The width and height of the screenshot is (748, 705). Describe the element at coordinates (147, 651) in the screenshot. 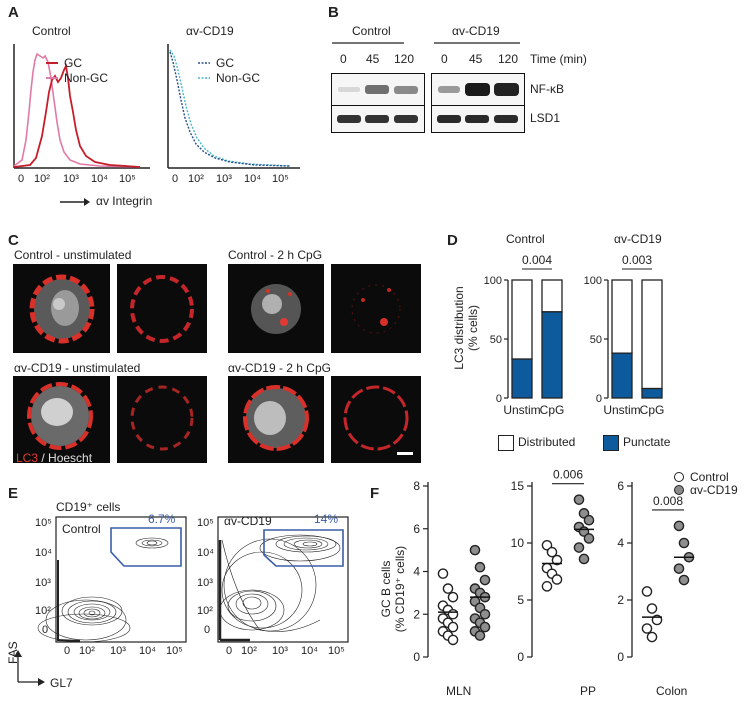

I see `panel-e-xtick: 10⁴` at that location.